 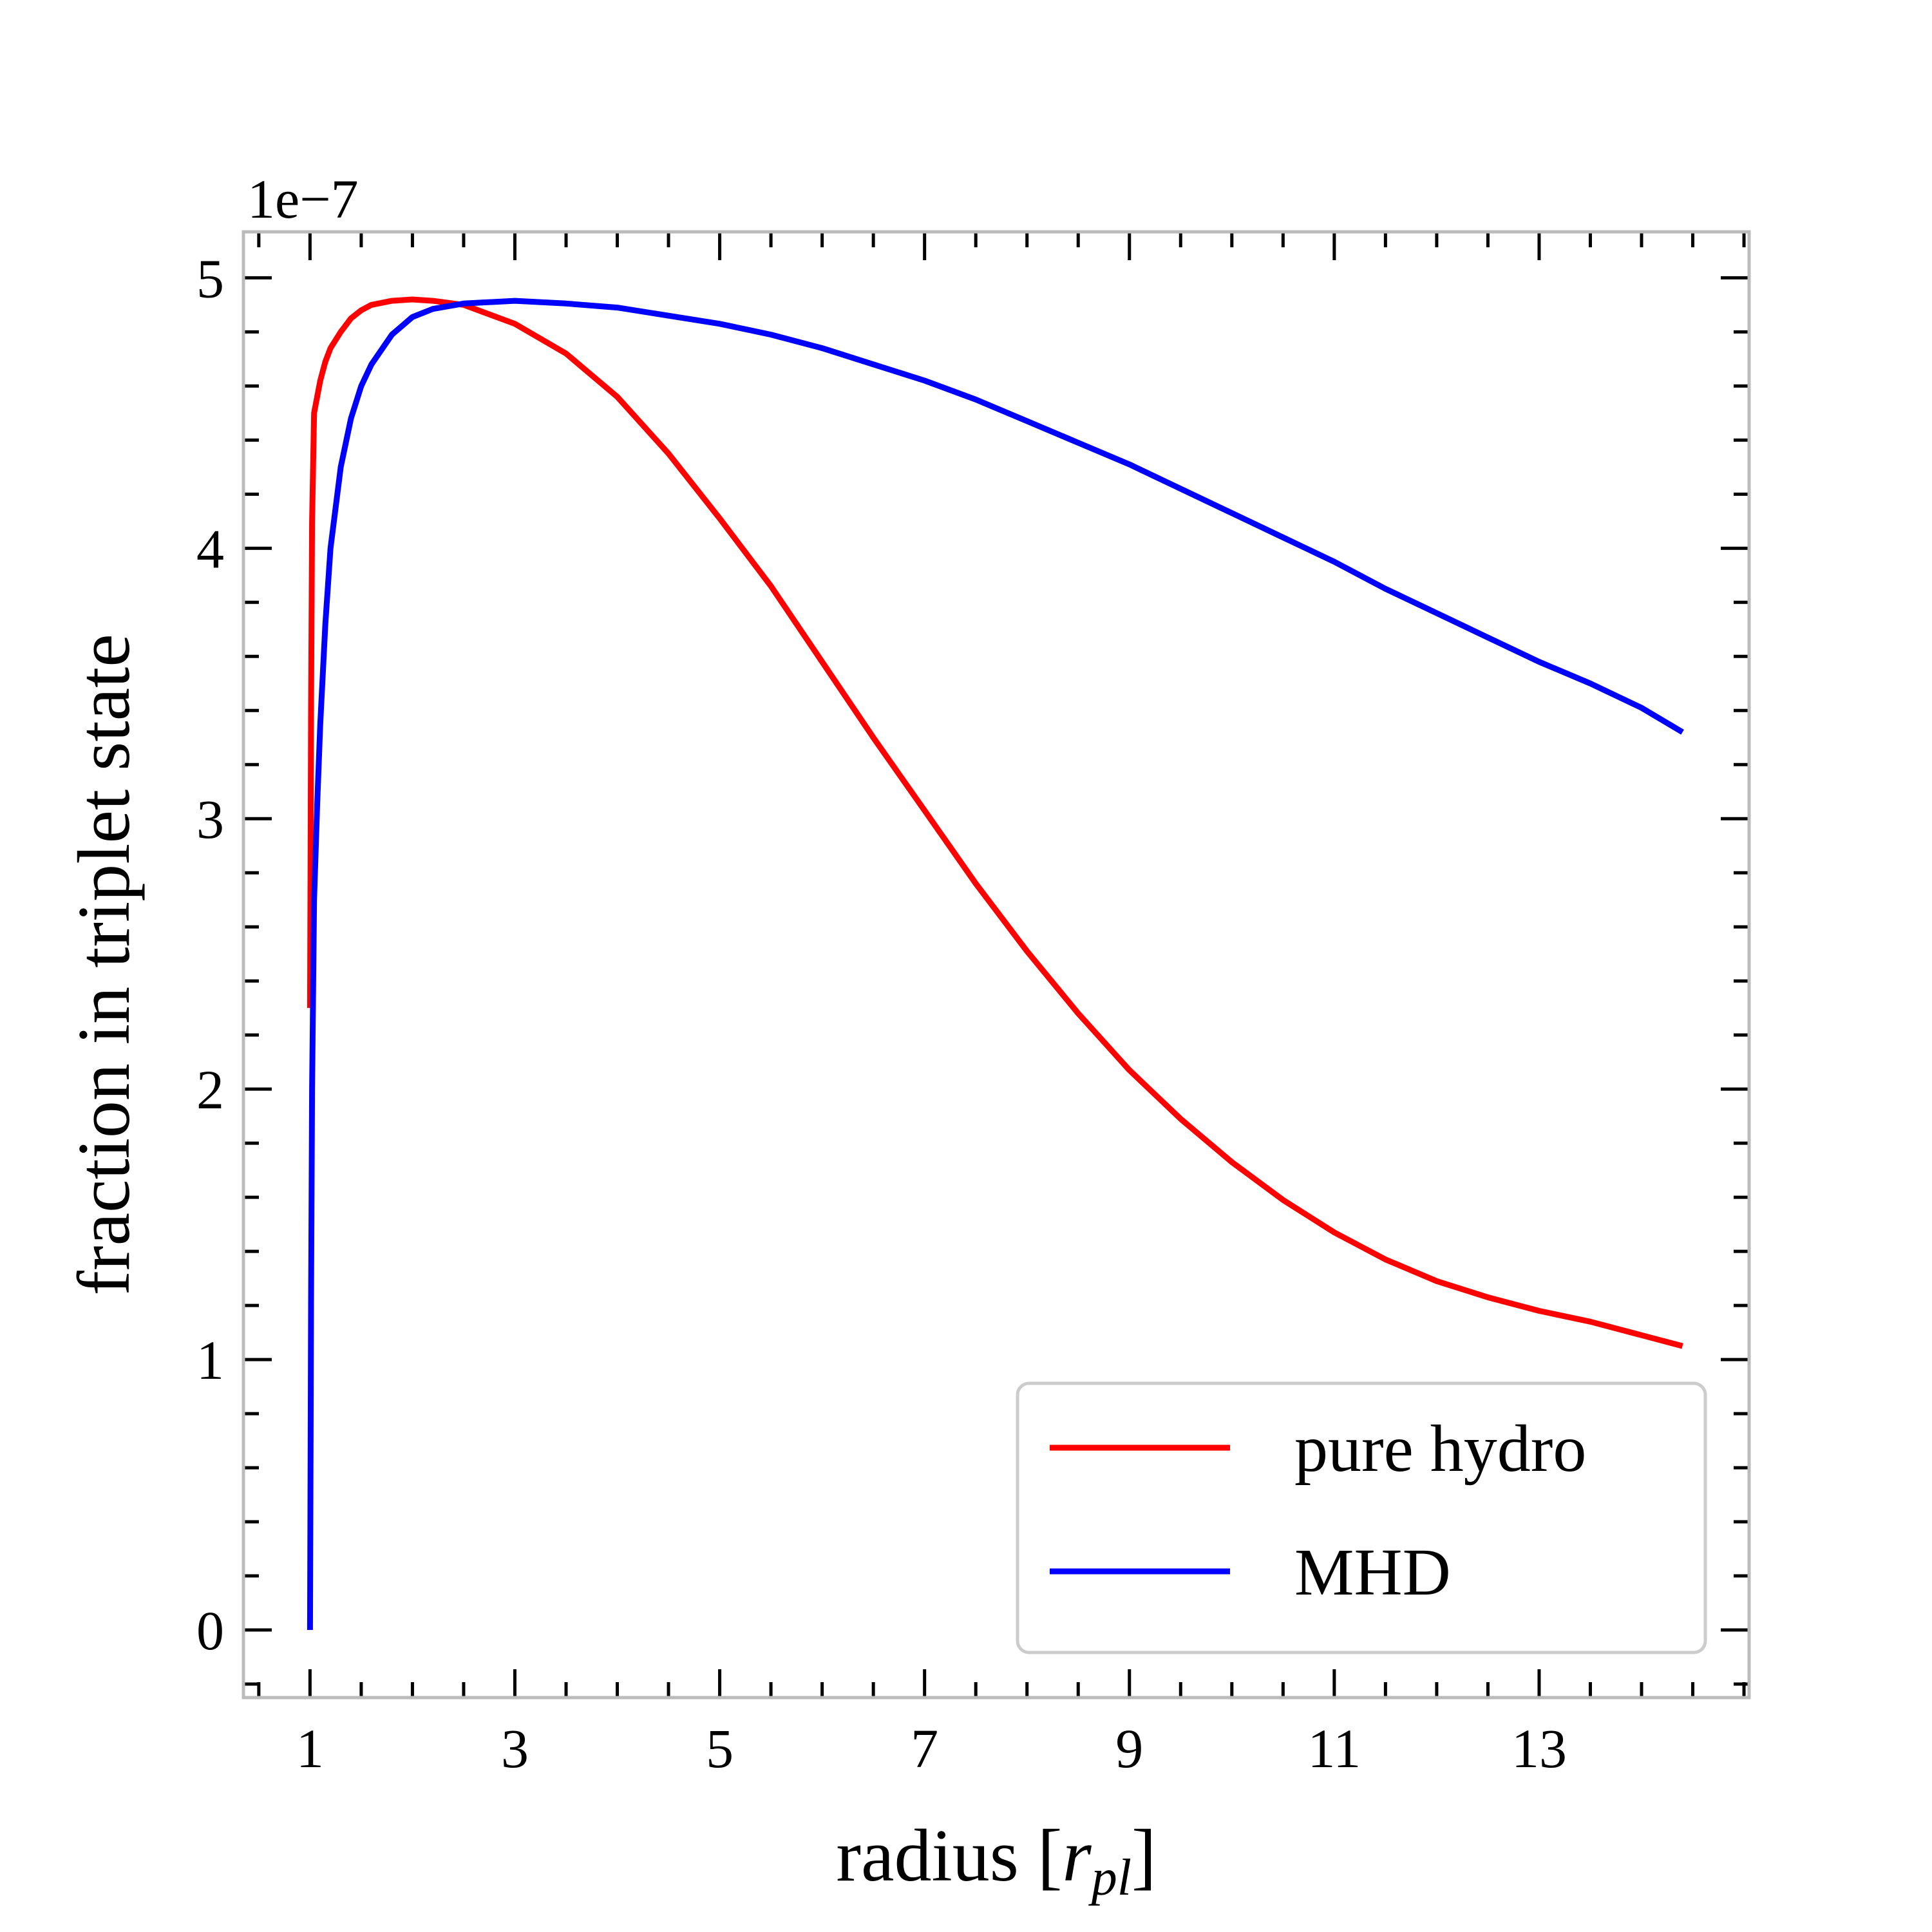 What do you see at coordinates (1440, 1449) in the screenshot?
I see `legend-label-pure-hydro: pure hydro` at bounding box center [1440, 1449].